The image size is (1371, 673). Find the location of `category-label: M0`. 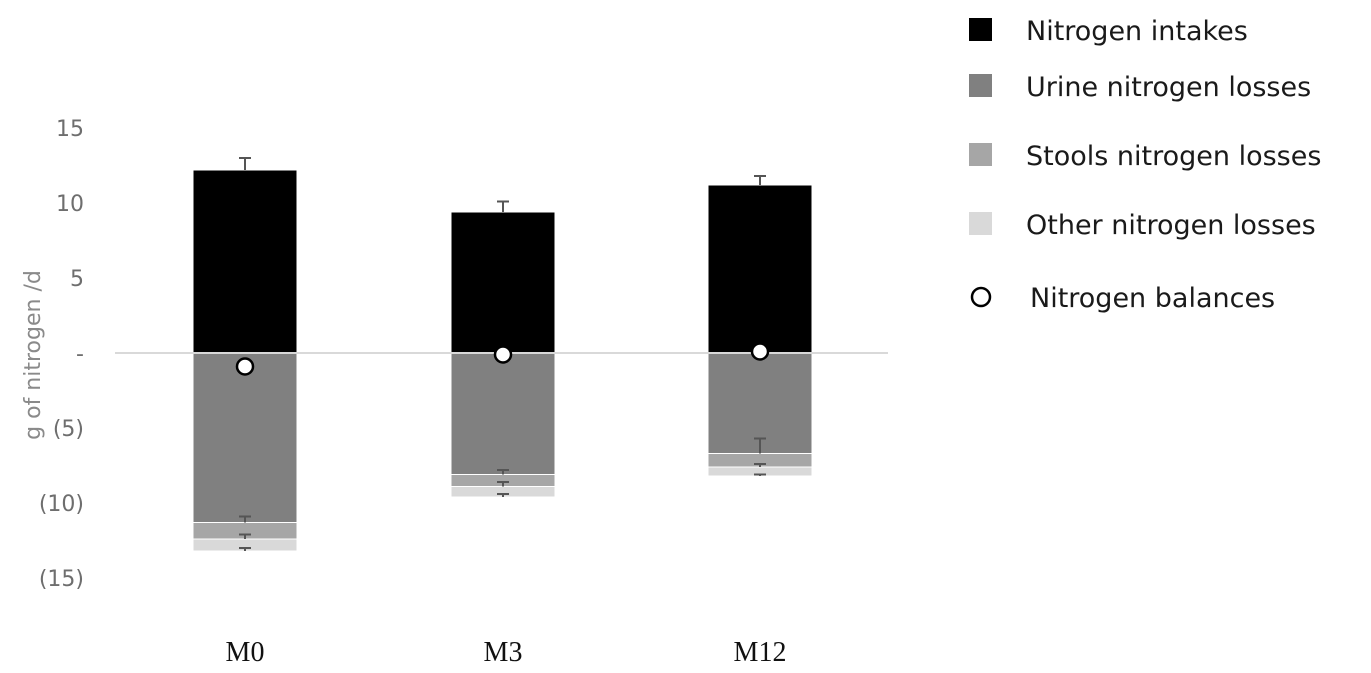

category-label: M0 is located at coordinates (245, 652).